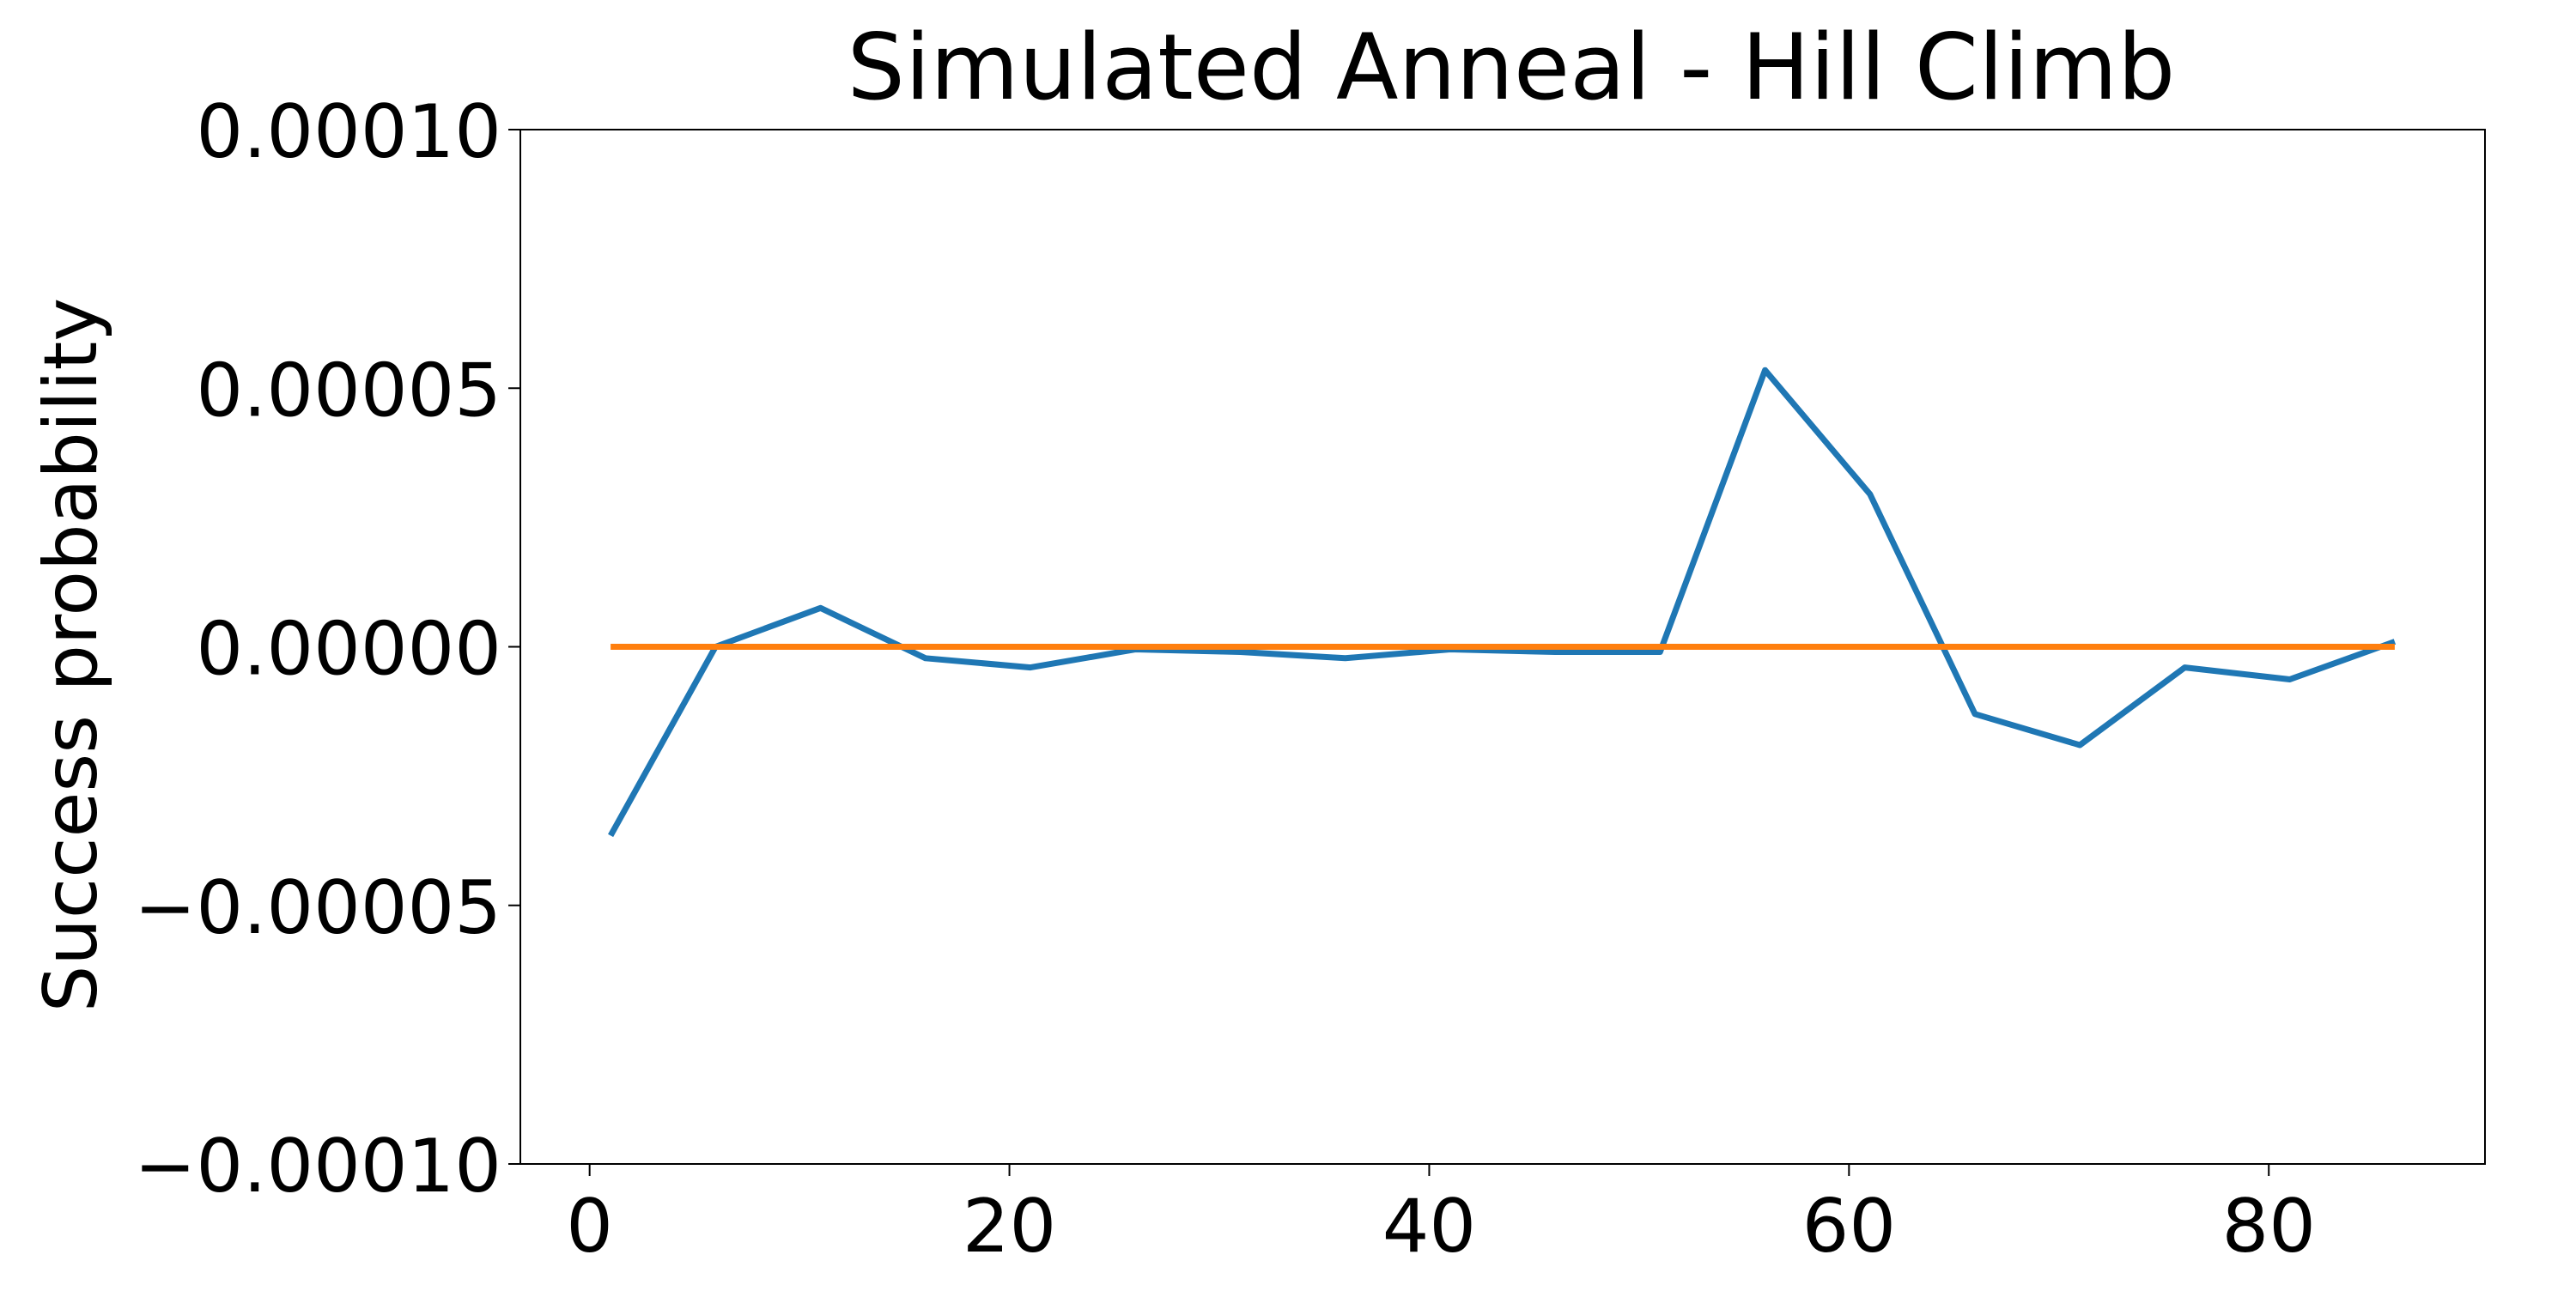 This screenshot has height=1291, width=2576. I want to click on y-tick-label: −0.00005, so click(317, 908).